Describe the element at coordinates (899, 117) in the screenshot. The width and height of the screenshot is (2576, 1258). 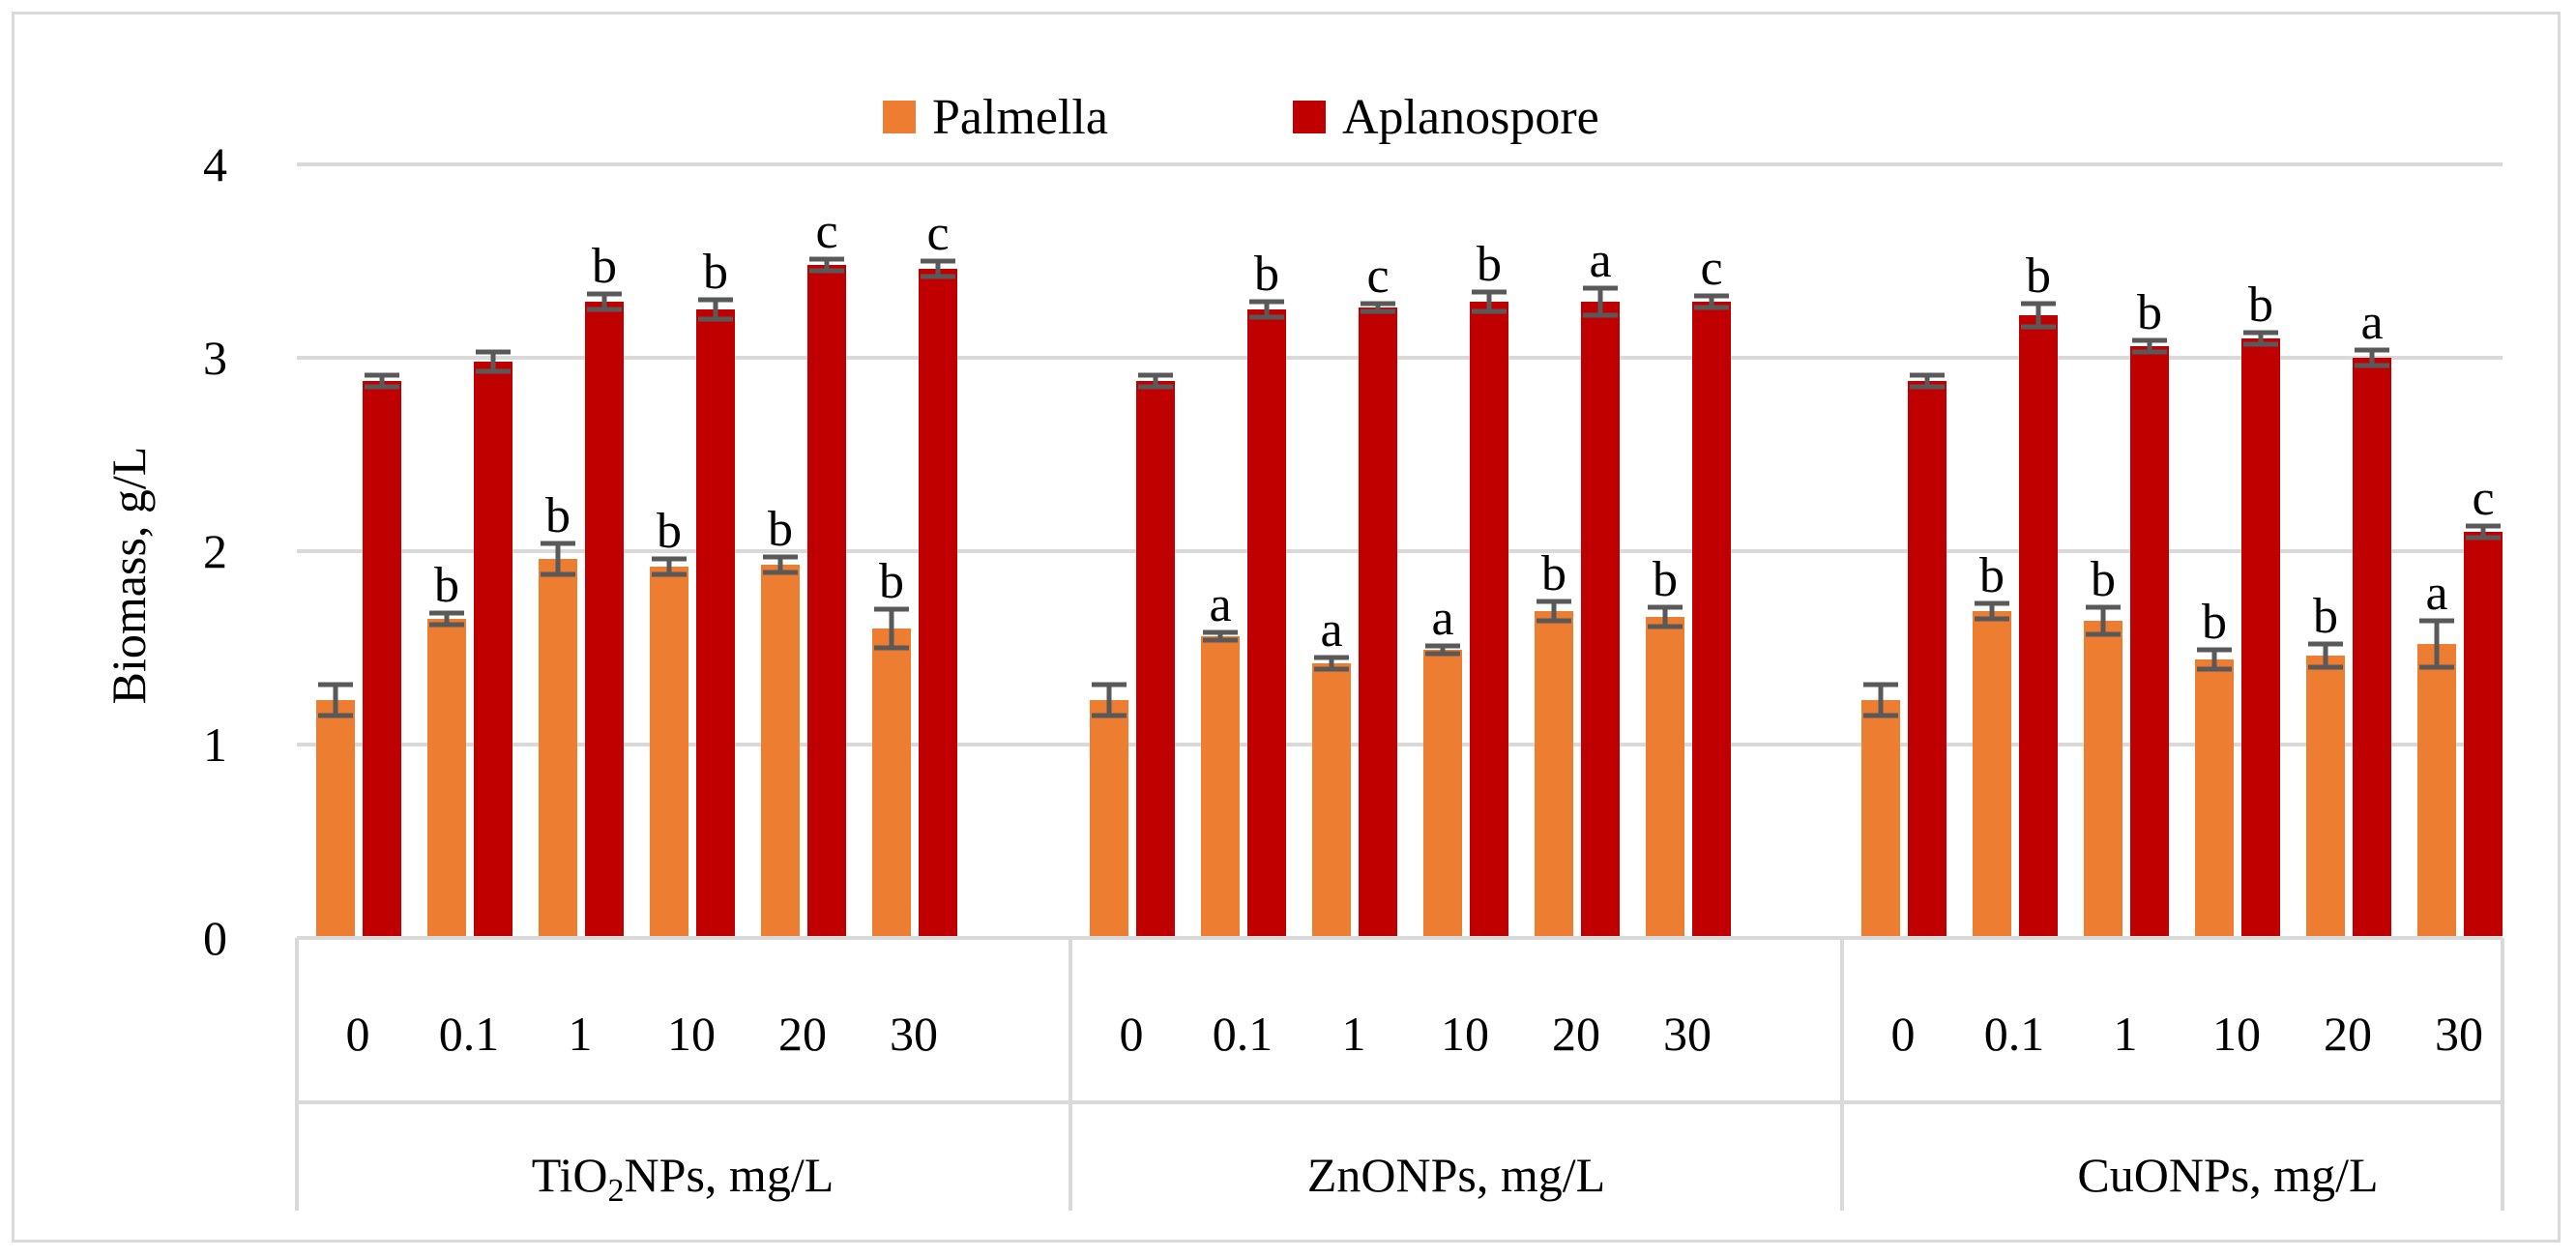
I see `legend-swatch-palmella` at that location.